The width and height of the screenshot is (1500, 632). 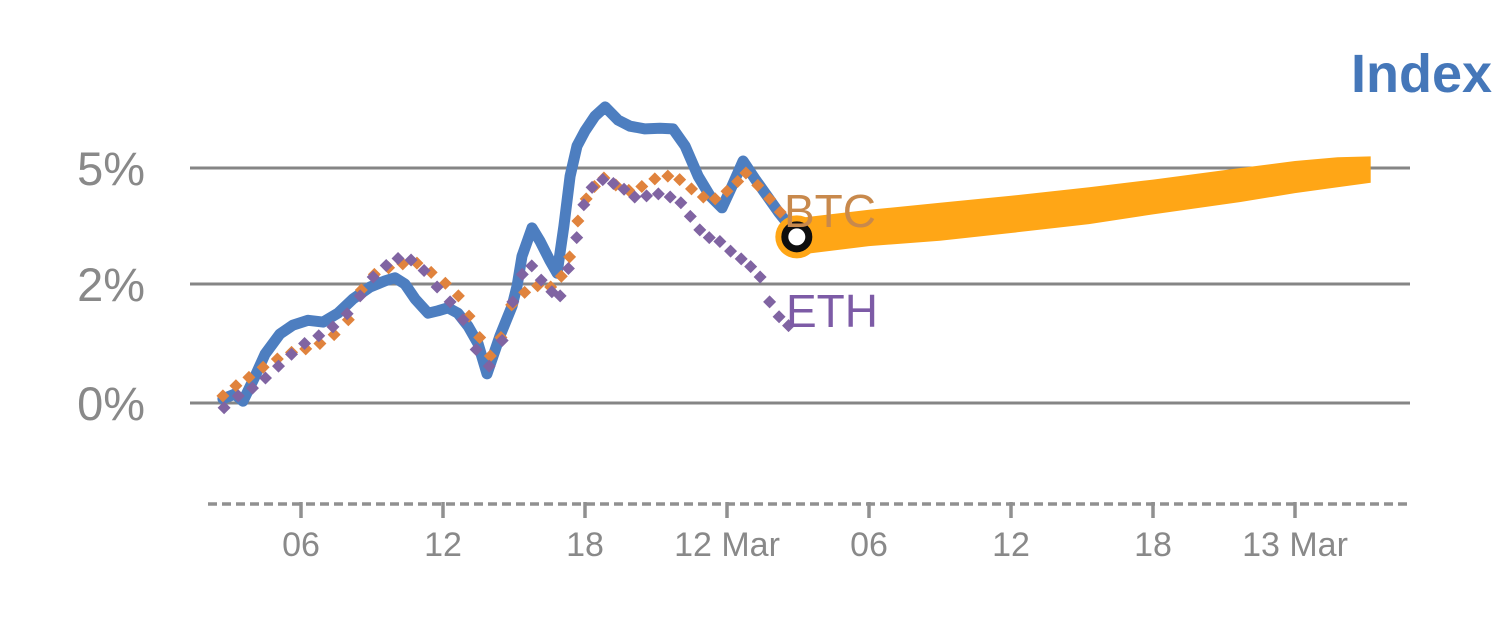 I want to click on y-tick-label: 2%, so click(x=111, y=284).